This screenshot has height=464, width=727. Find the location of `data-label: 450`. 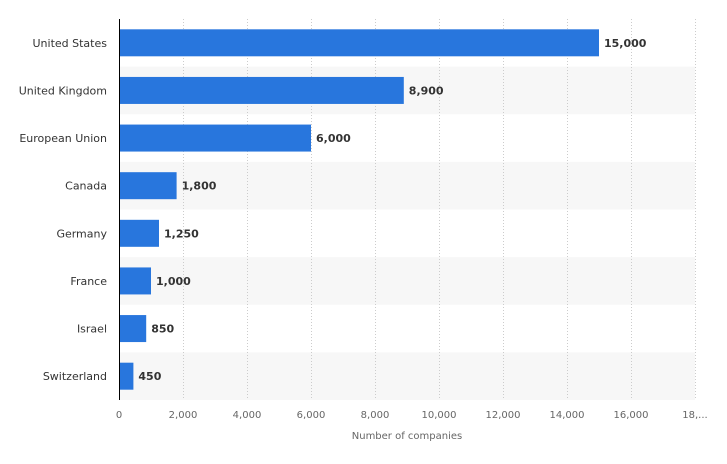

data-label: 450 is located at coordinates (149, 376).